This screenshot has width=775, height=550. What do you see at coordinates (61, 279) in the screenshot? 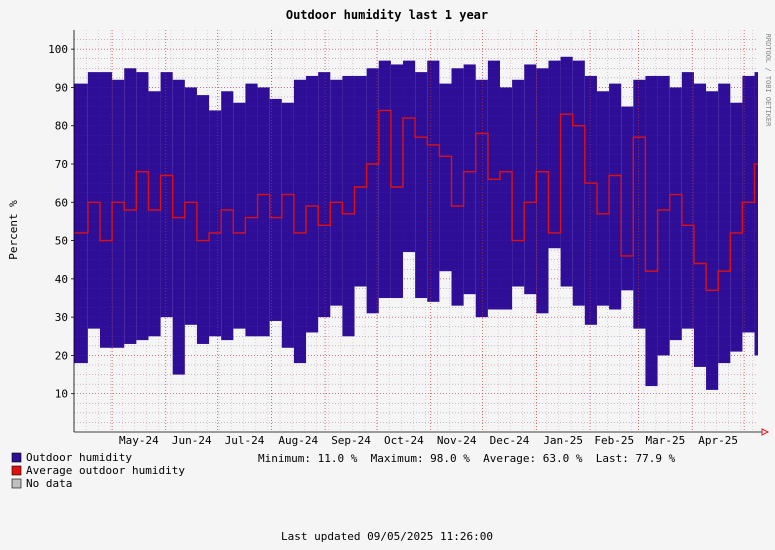
I see `y-tick-label: 40` at bounding box center [61, 279].